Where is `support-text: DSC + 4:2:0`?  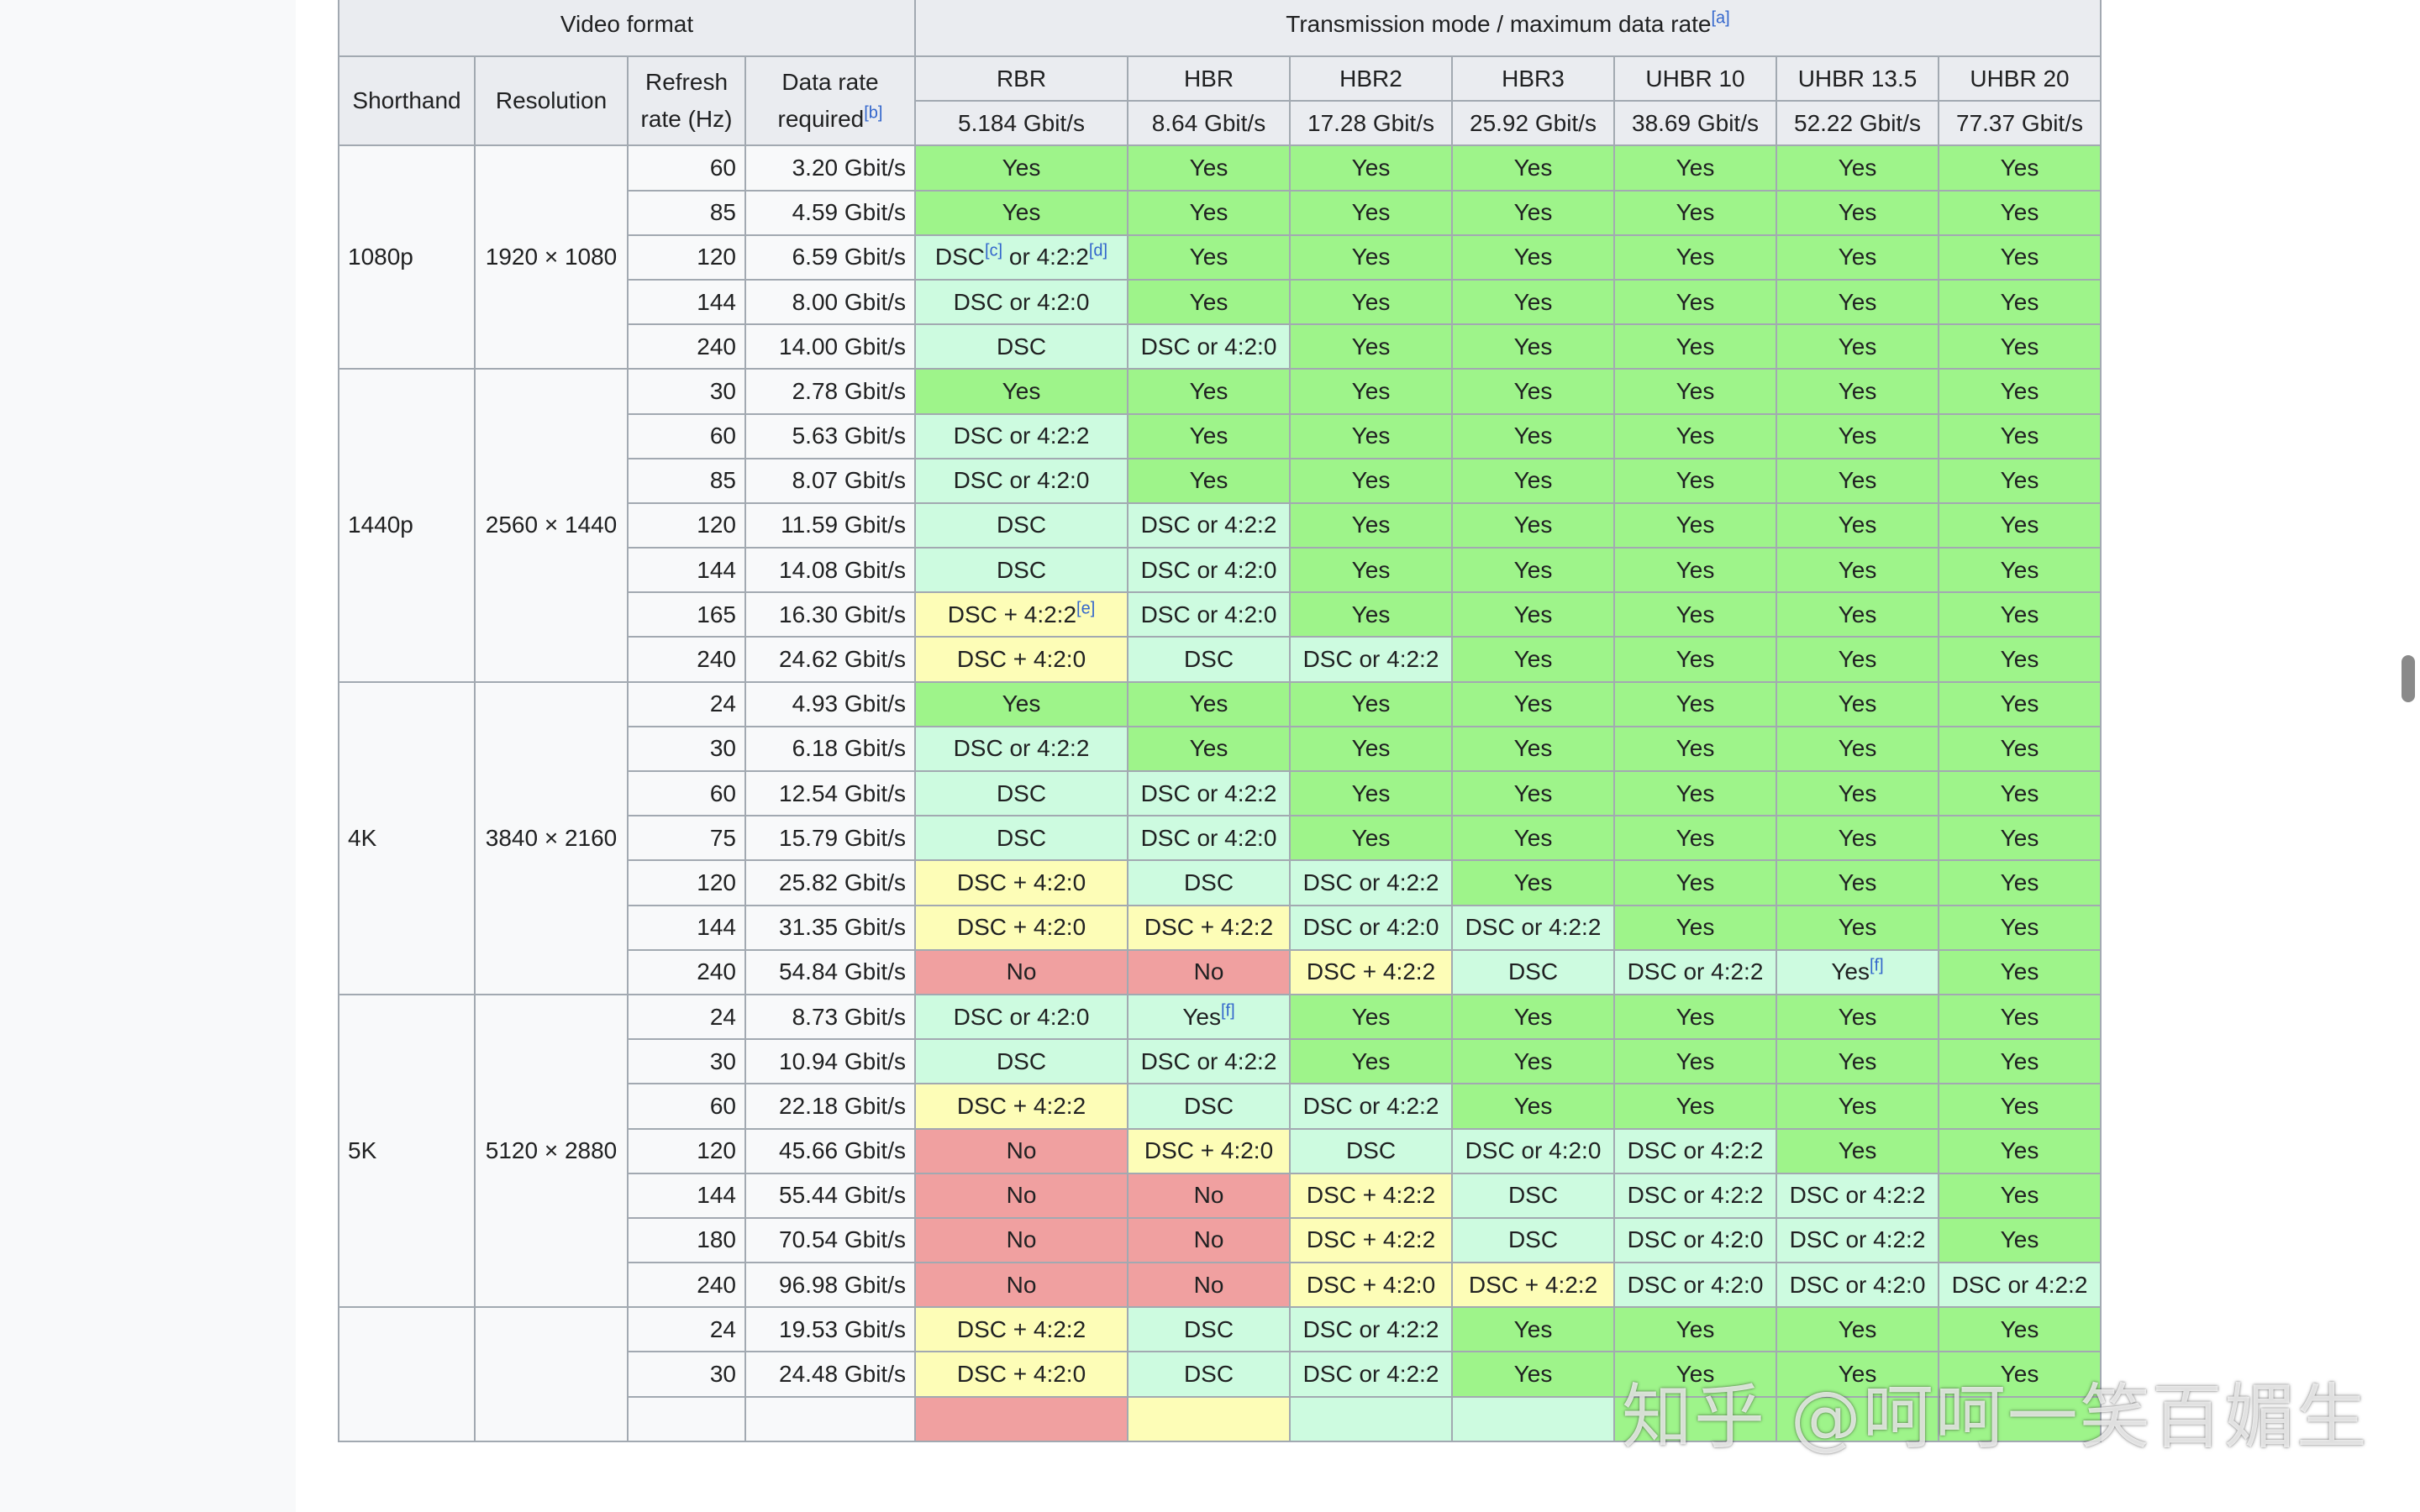
support-text: DSC + 4:2:0 is located at coordinates (1021, 1374).